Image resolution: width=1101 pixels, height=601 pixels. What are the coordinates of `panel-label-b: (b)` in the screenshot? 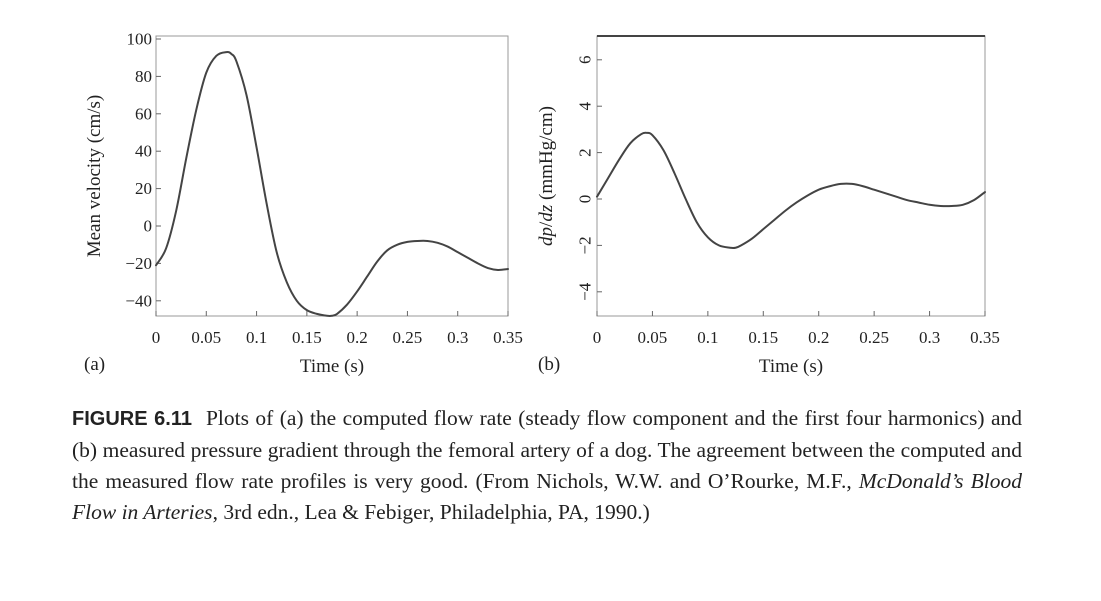 It's located at (549, 364).